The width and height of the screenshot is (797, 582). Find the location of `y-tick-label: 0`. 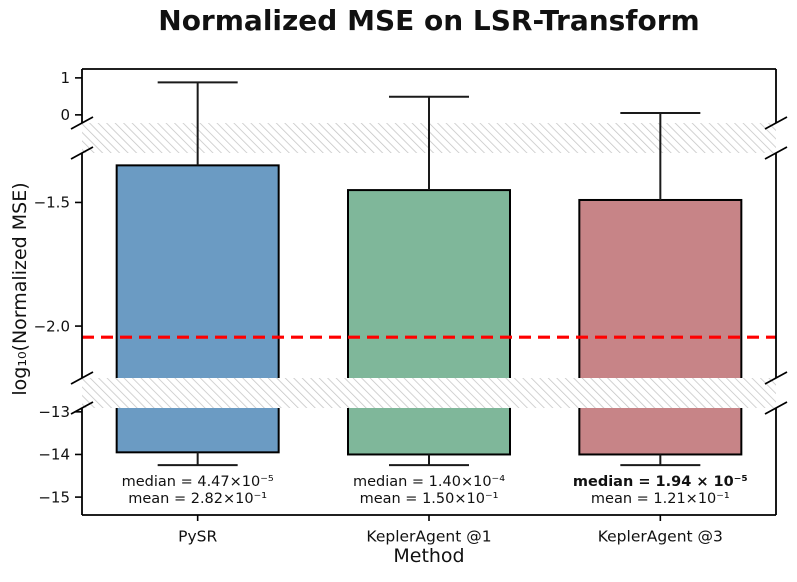

y-tick-label: 0 is located at coordinates (65, 115).